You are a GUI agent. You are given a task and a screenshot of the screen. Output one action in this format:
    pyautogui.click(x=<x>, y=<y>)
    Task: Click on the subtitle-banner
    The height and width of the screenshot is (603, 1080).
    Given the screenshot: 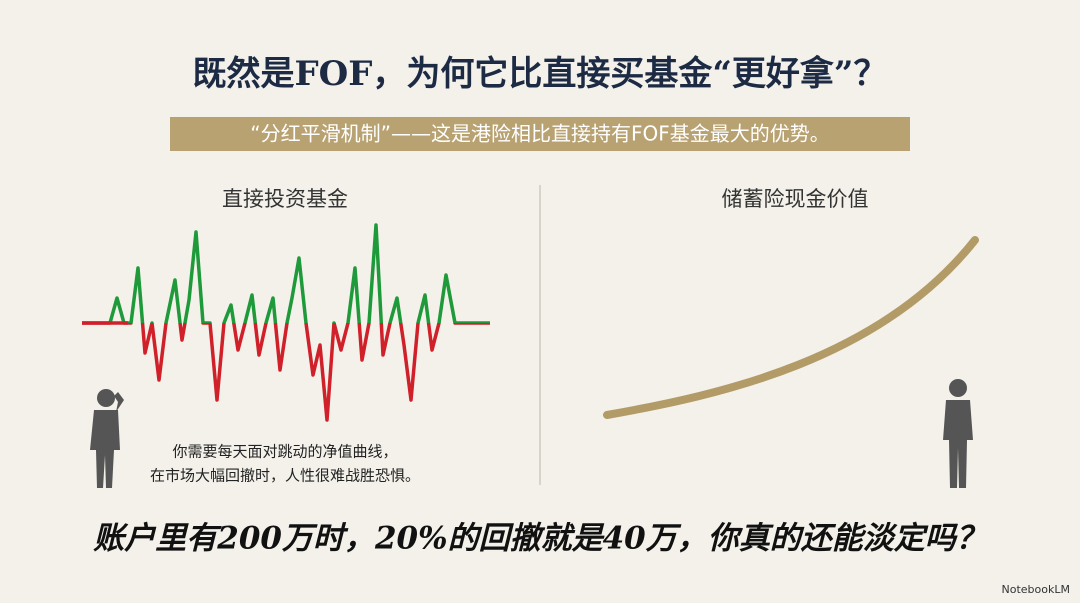 What is the action you would take?
    pyautogui.click(x=540, y=134)
    